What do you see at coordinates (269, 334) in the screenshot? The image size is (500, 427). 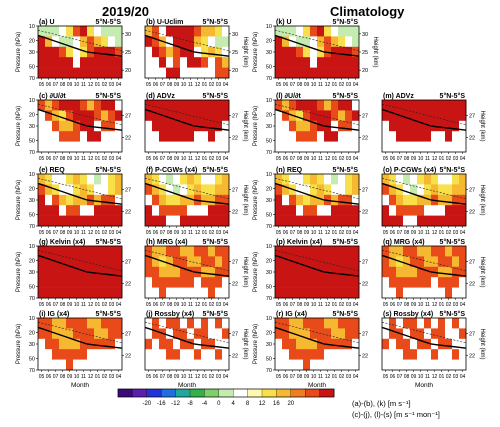 I see `p-tick-label-r: 20` at bounding box center [269, 334].